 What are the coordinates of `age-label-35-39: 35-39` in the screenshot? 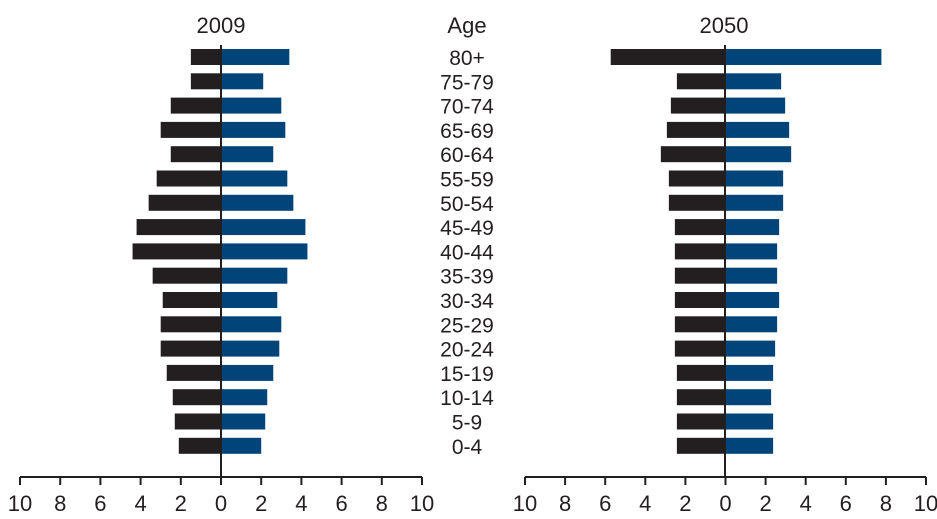 It's located at (467, 277).